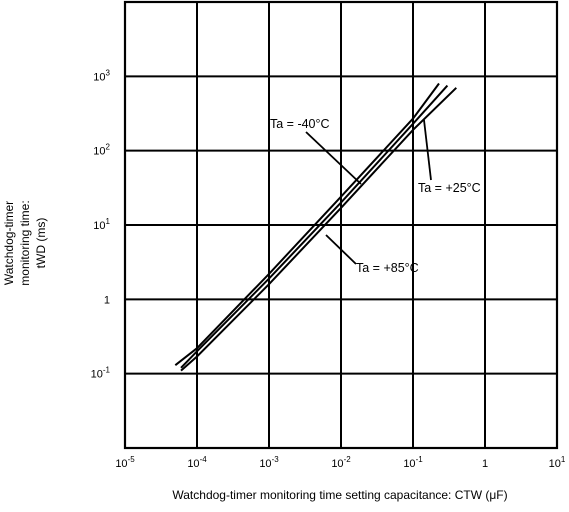  Describe the element at coordinates (9, 243) in the screenshot. I see `y-axis-title-line-1: Watchdog-timer` at that location.